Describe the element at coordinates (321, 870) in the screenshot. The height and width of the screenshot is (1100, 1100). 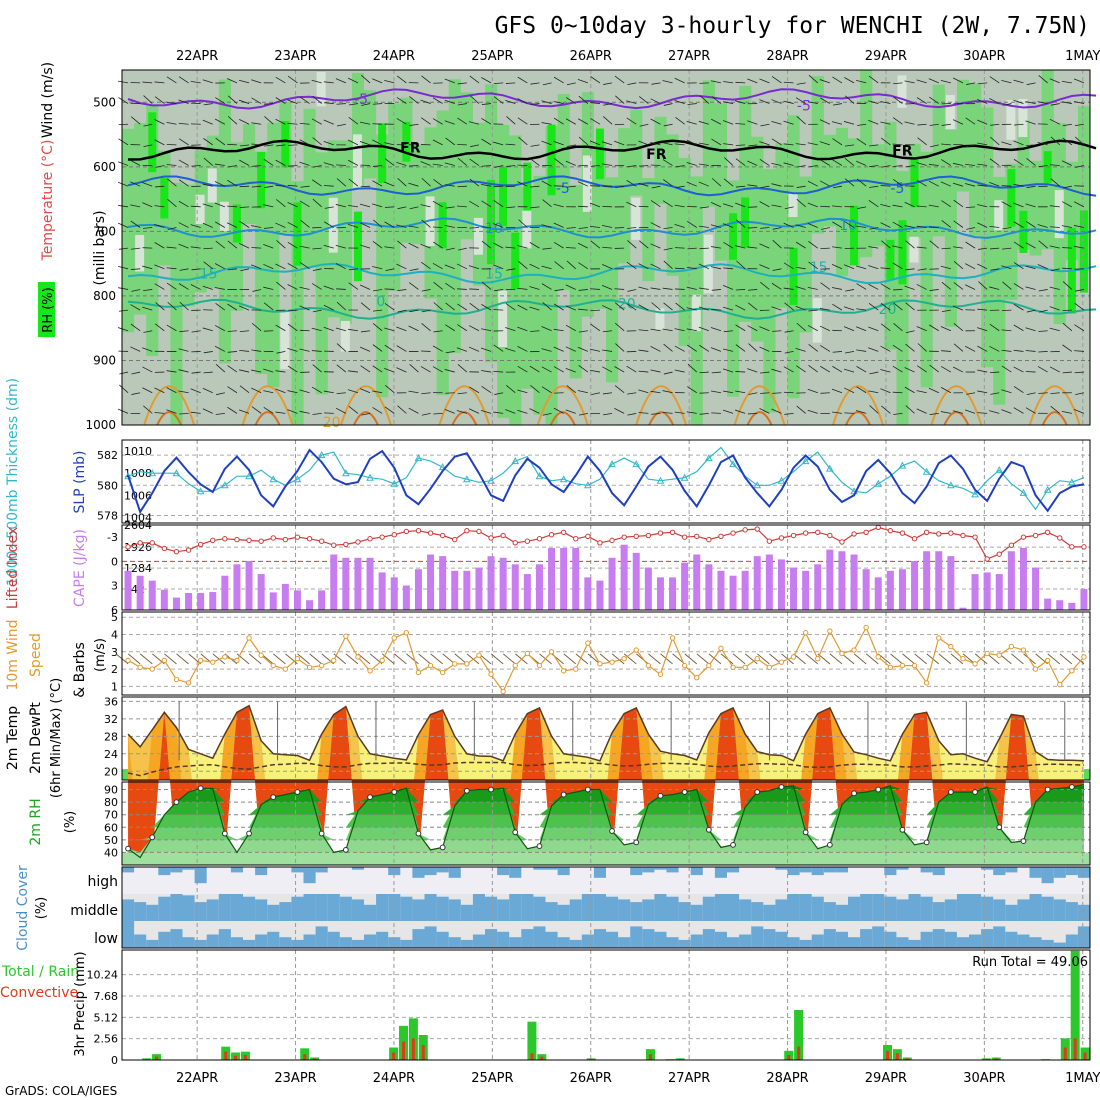
I see `cloud-bar-high` at that location.